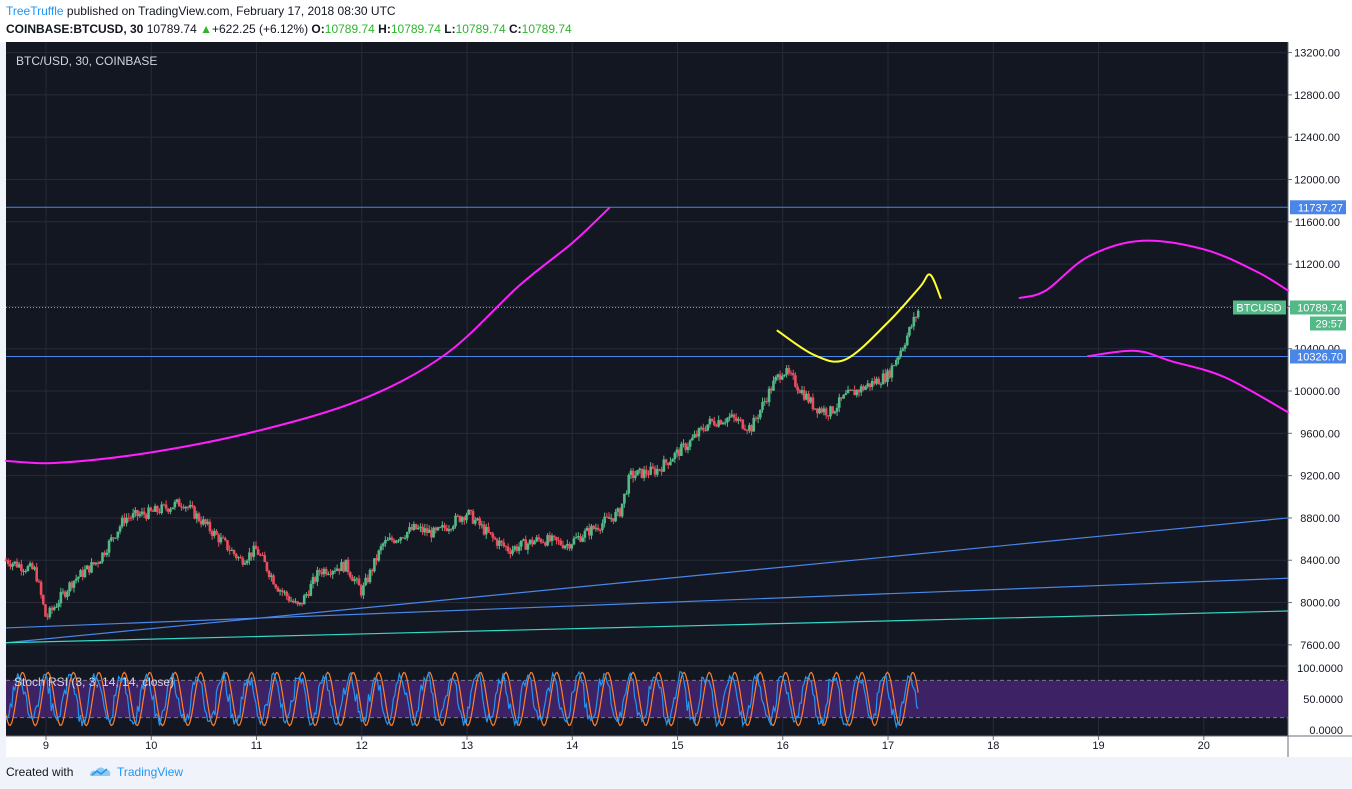  What do you see at coordinates (1317, 54) in the screenshot?
I see `price-tick-label: 13200.00` at bounding box center [1317, 54].